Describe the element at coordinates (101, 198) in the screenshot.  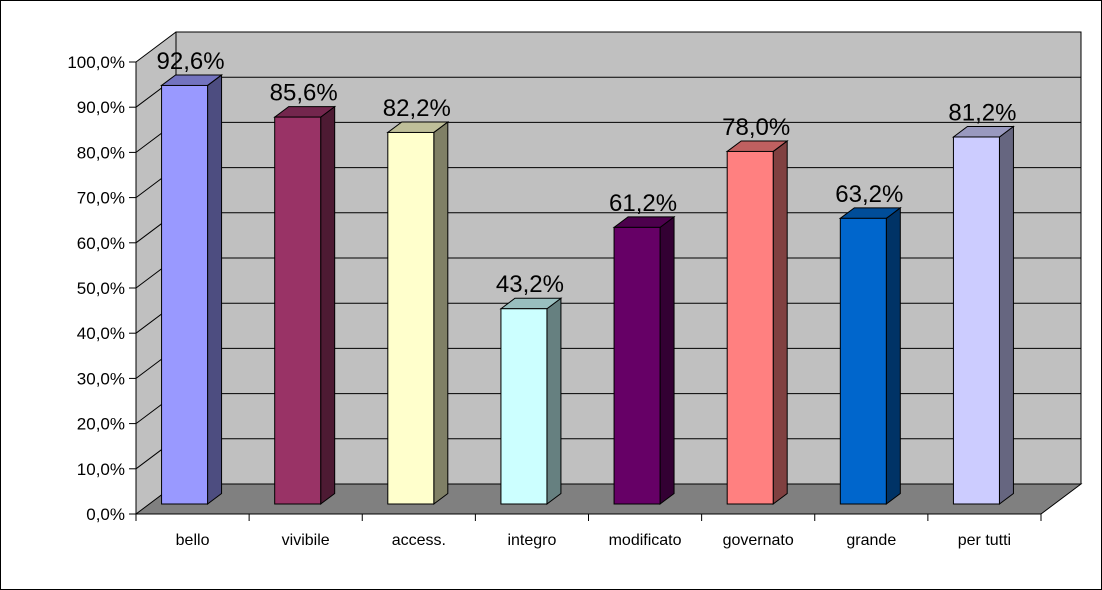
I see `y-tick-label: 70,0%` at that location.